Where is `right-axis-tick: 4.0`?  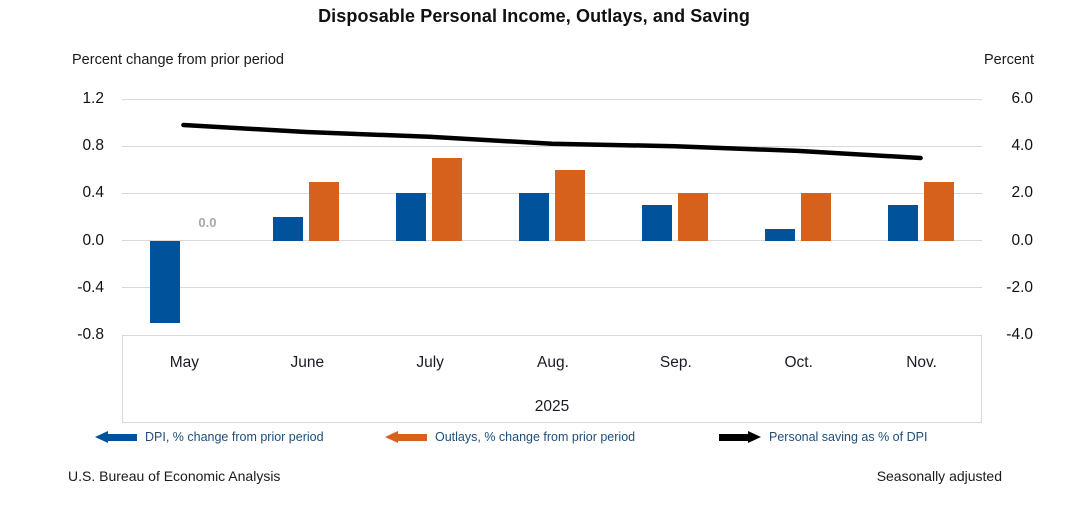 right-axis-tick: 4.0 is located at coordinates (1022, 146).